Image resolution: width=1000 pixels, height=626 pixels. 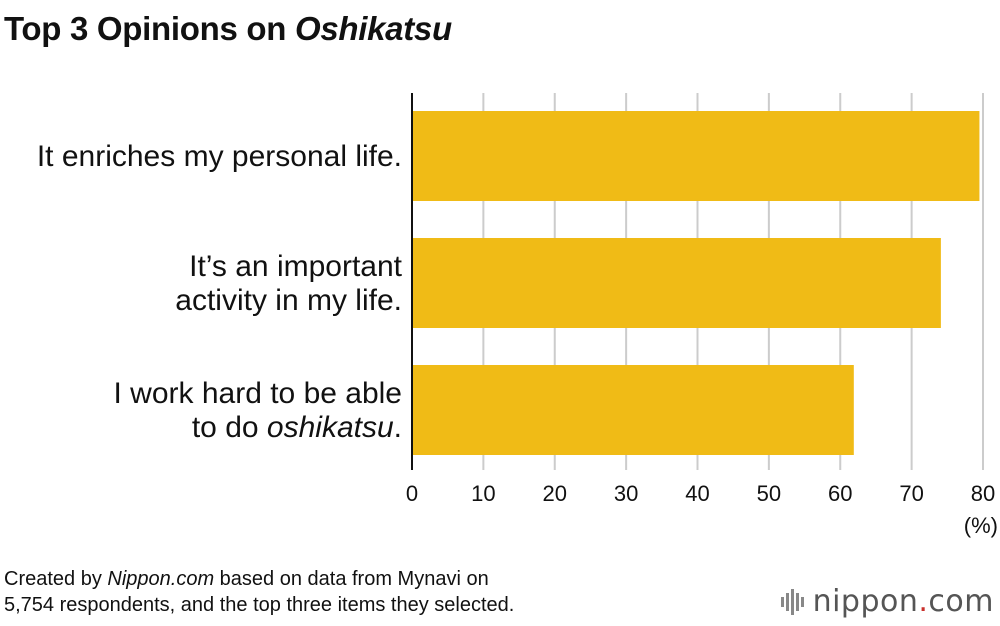 I want to click on category-label: It enriches my personal life., so click(x=219, y=156).